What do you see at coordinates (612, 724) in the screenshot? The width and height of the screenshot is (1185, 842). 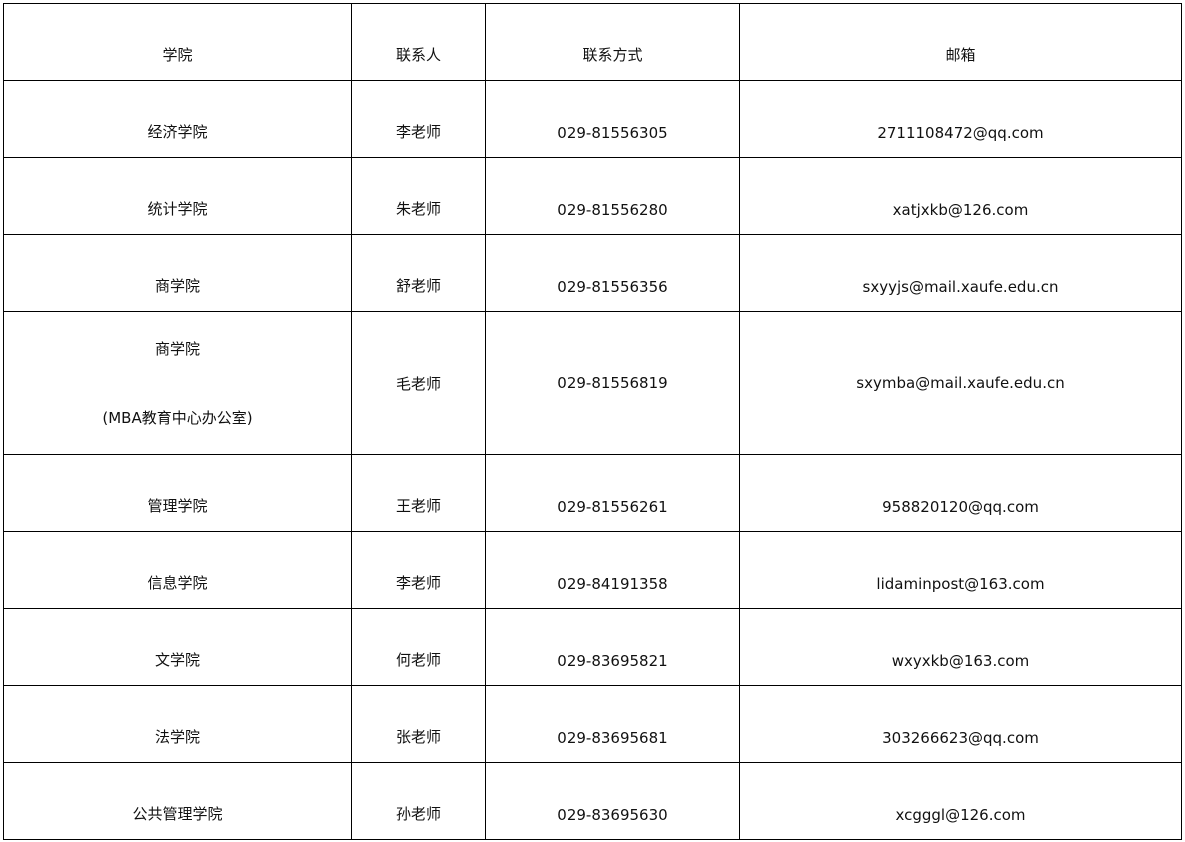 I see `cell-phone: 029-83695681` at bounding box center [612, 724].